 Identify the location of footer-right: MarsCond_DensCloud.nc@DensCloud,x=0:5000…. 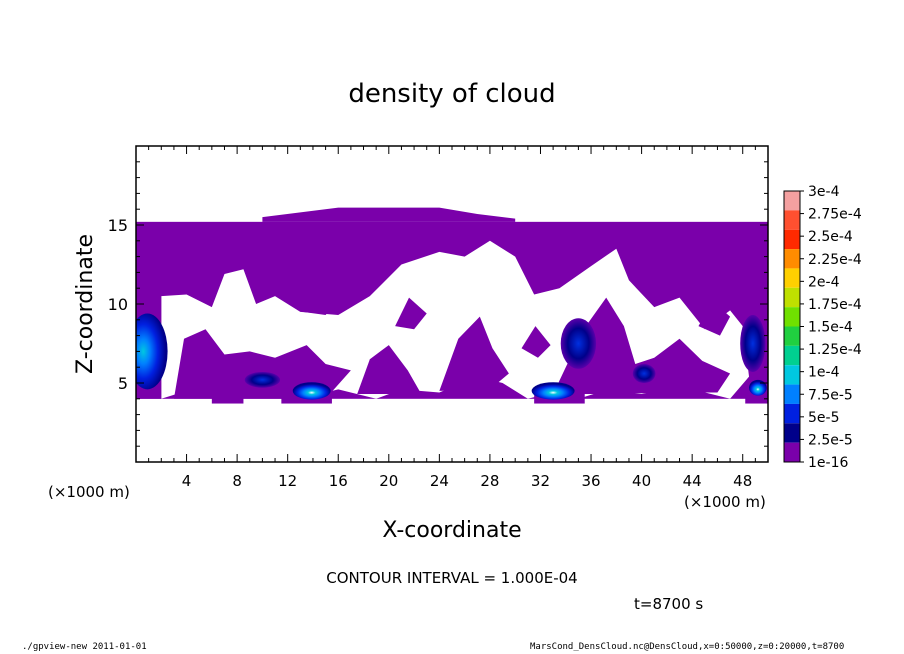
(687, 647).